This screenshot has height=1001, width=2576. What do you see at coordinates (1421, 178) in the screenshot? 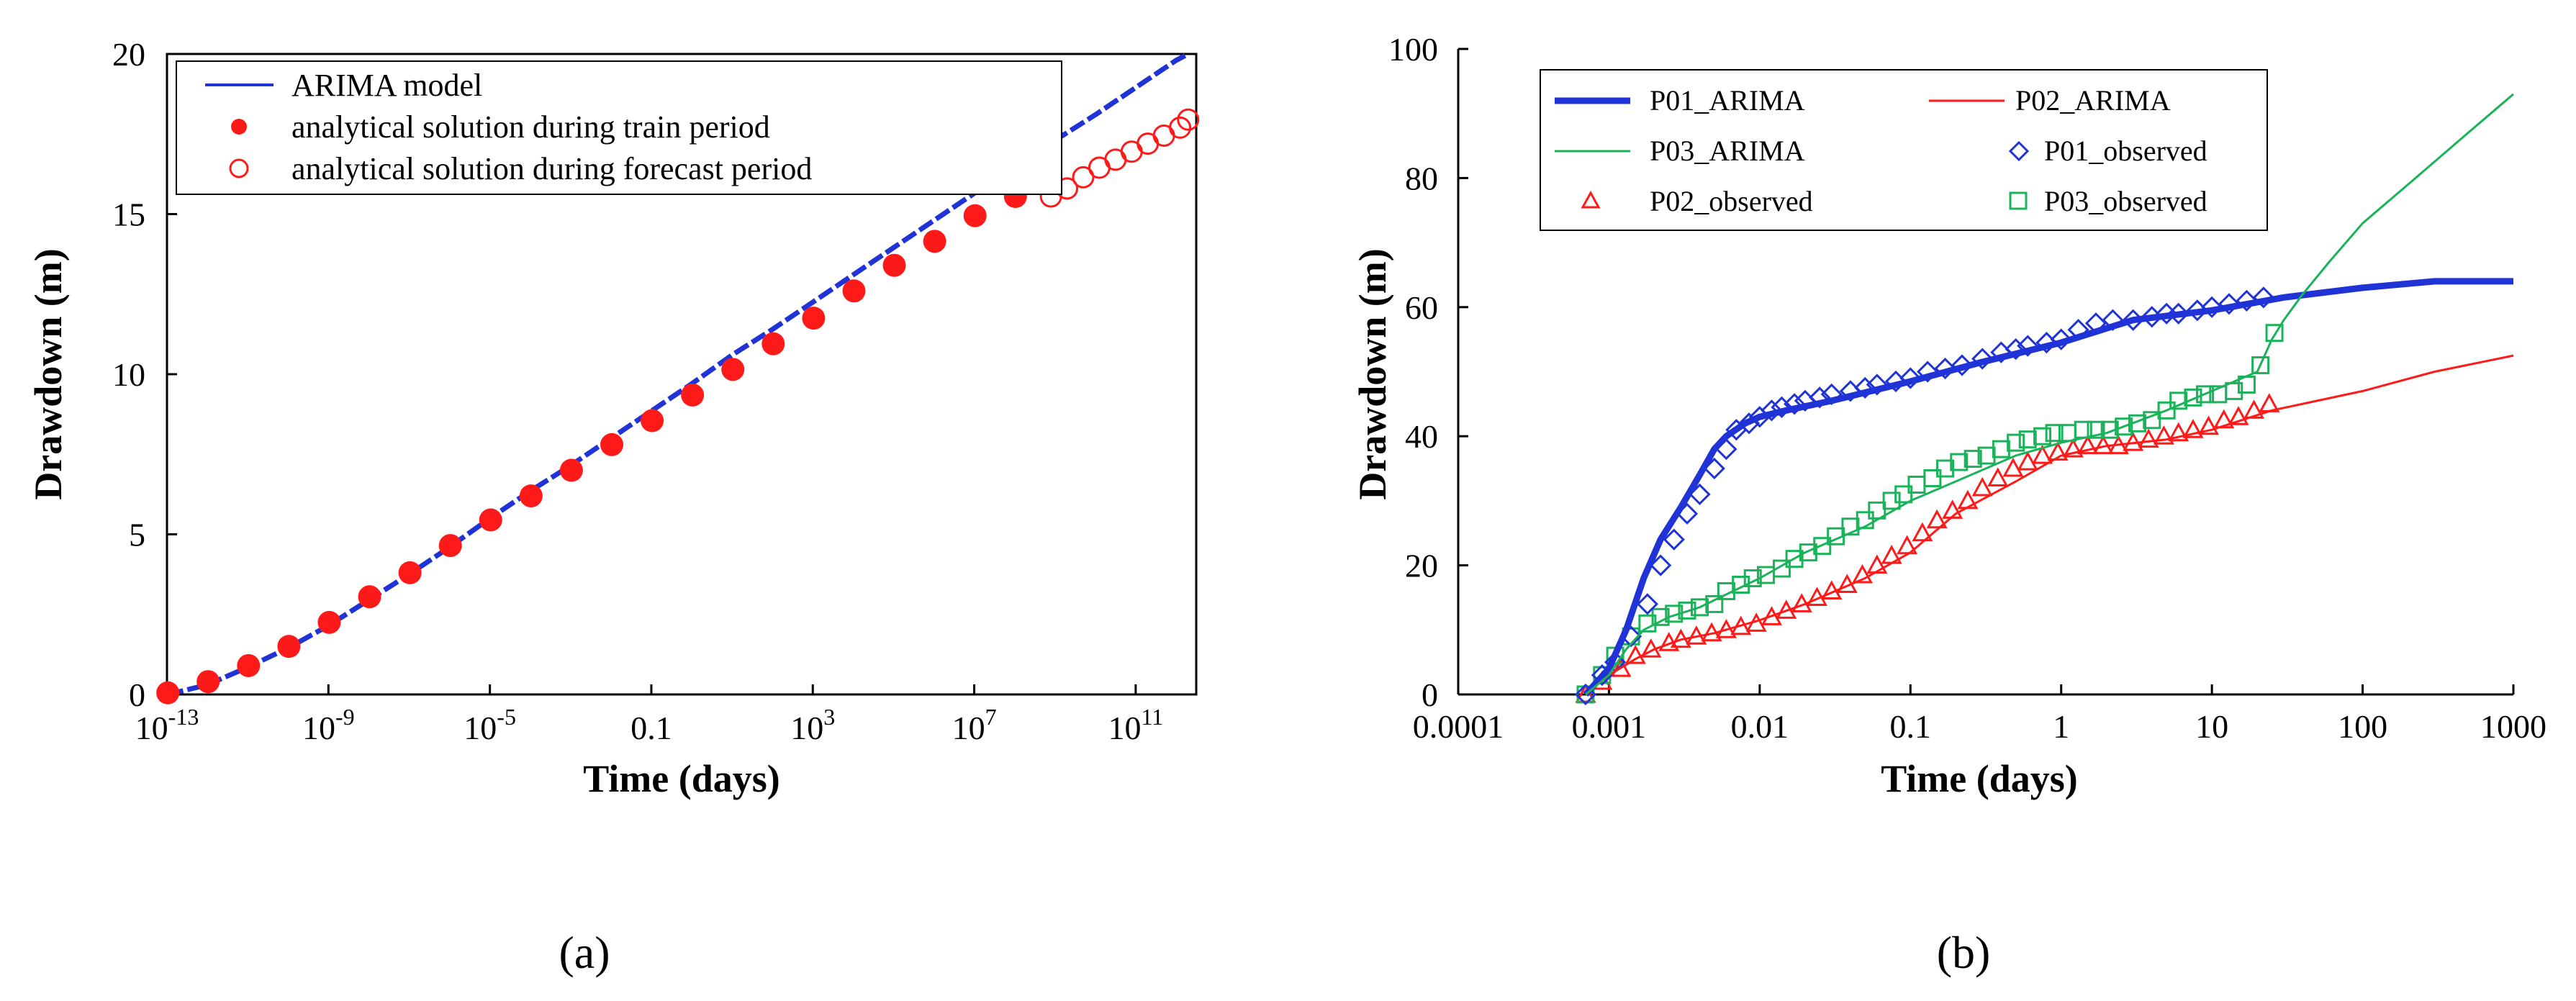
I see `chart-b-y-tick-label: 80` at bounding box center [1421, 178].